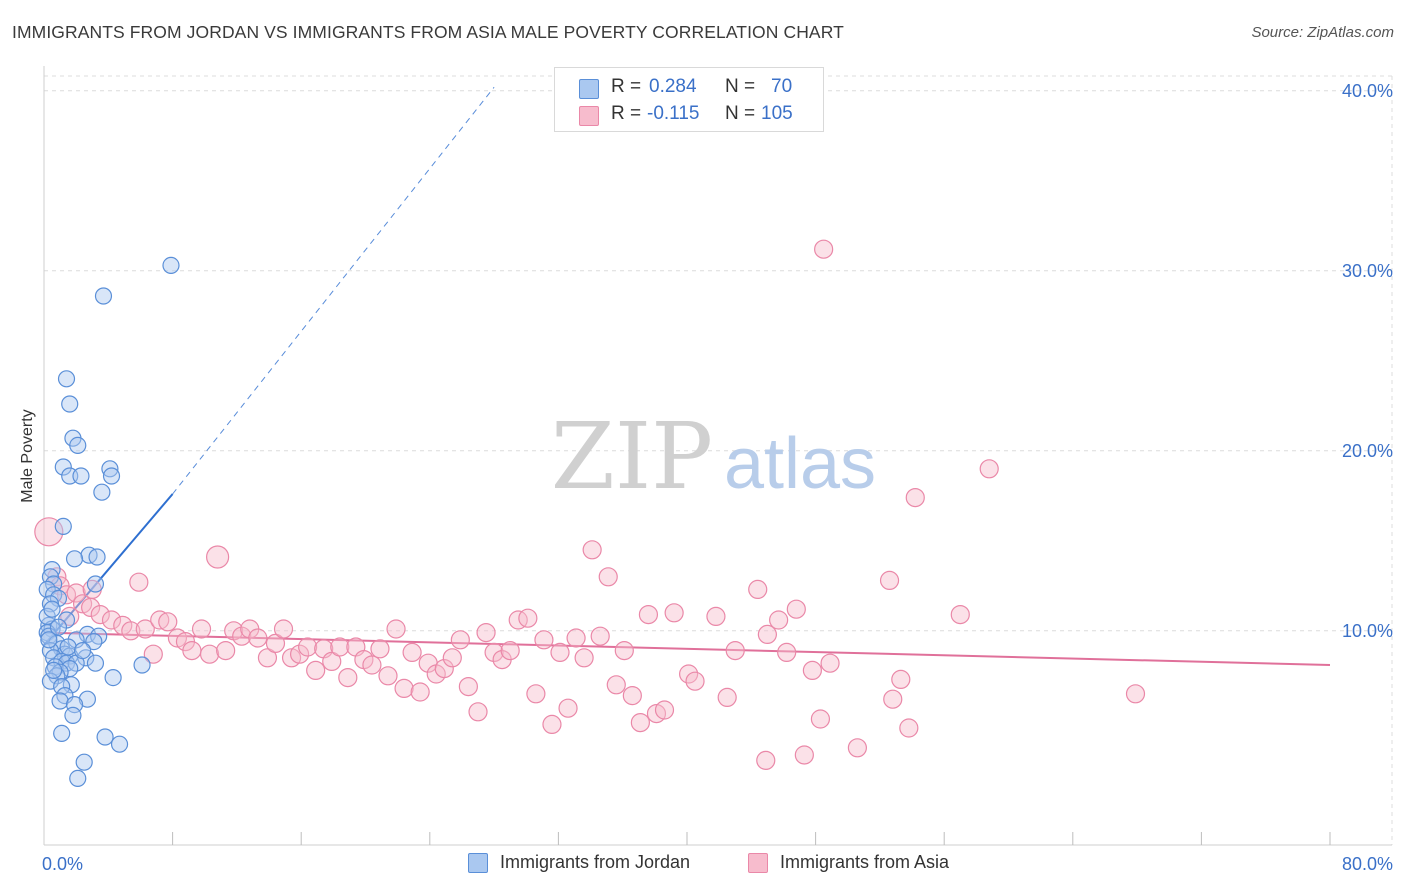  I want to click on asia-trend-line, so click(687, 648).